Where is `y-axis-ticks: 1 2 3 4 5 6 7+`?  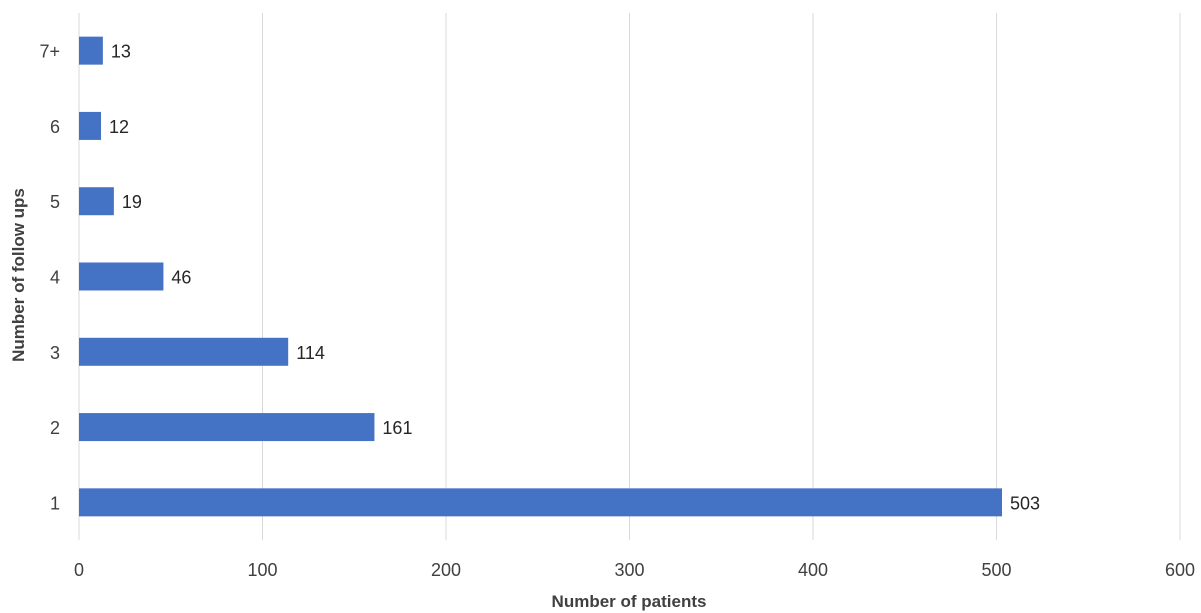 y-axis-ticks: 1 2 3 4 5 6 7+ is located at coordinates (49, 278).